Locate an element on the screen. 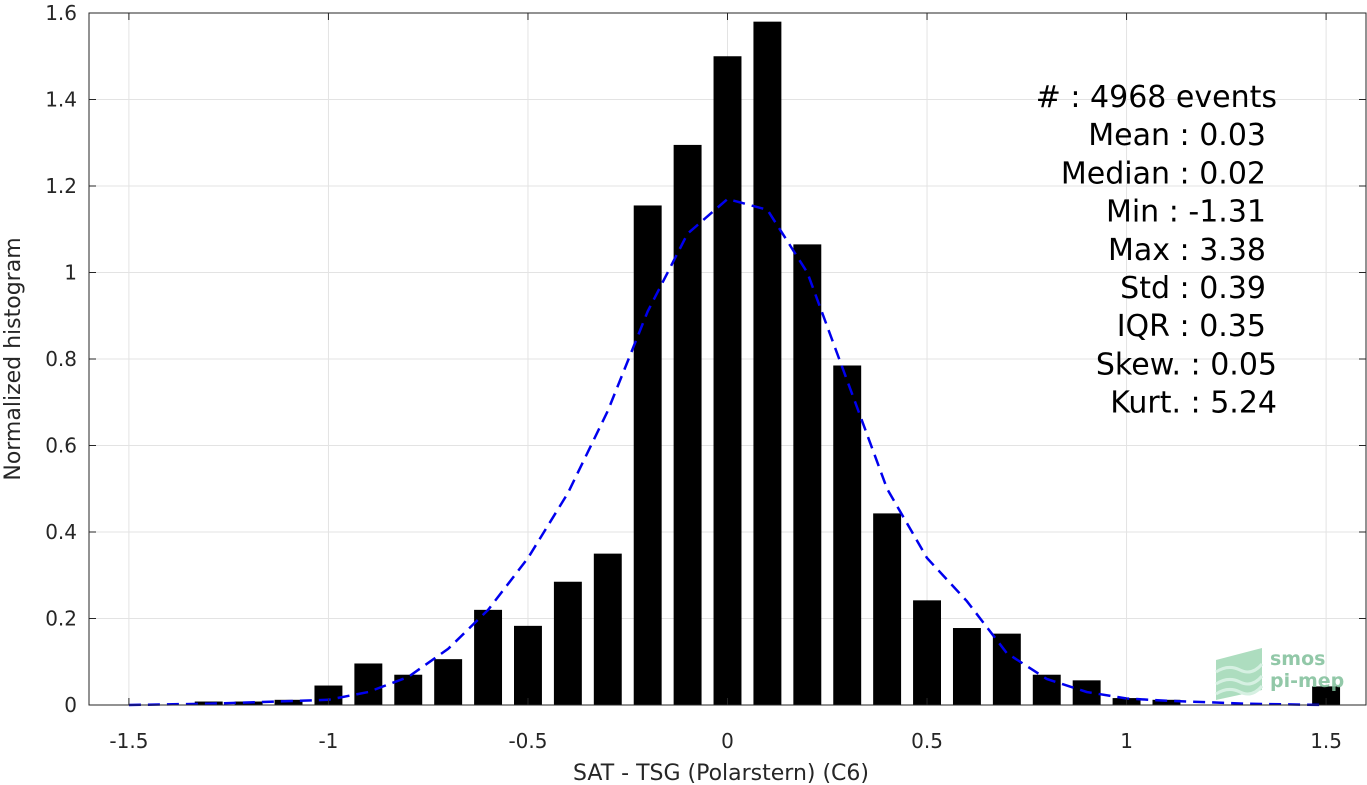  y-tick-label-1: 0.2 is located at coordinates (61, 619).